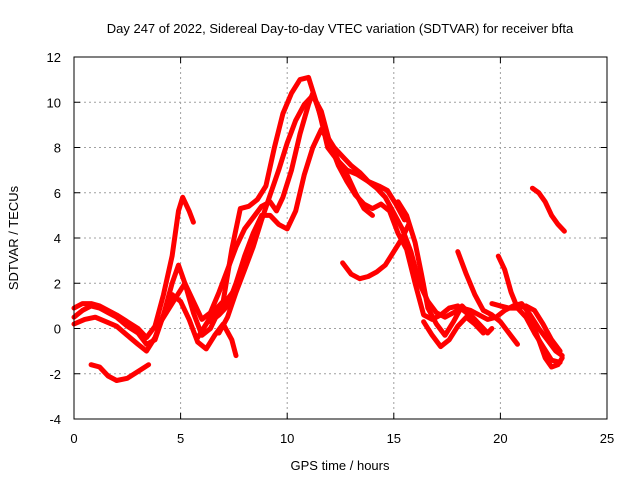  I want to click on series-arc-i, so click(376, 251).